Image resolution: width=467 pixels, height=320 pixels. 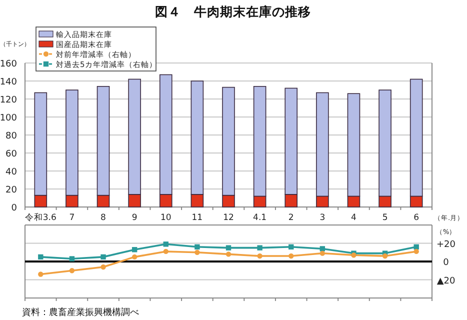 What do you see at coordinates (260, 218) in the screenshot?
I see `x-tick-label: 4.1` at bounding box center [260, 218].